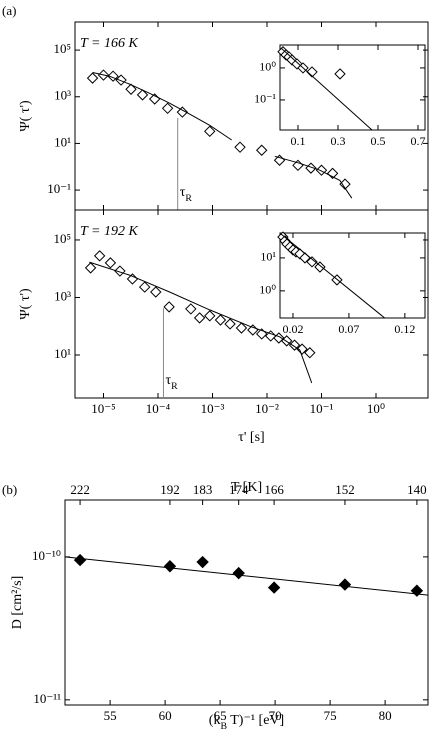 The width and height of the screenshot is (436, 729). What do you see at coordinates (330, 715) in the screenshot?
I see `x-tick-label: 75` at bounding box center [330, 715].